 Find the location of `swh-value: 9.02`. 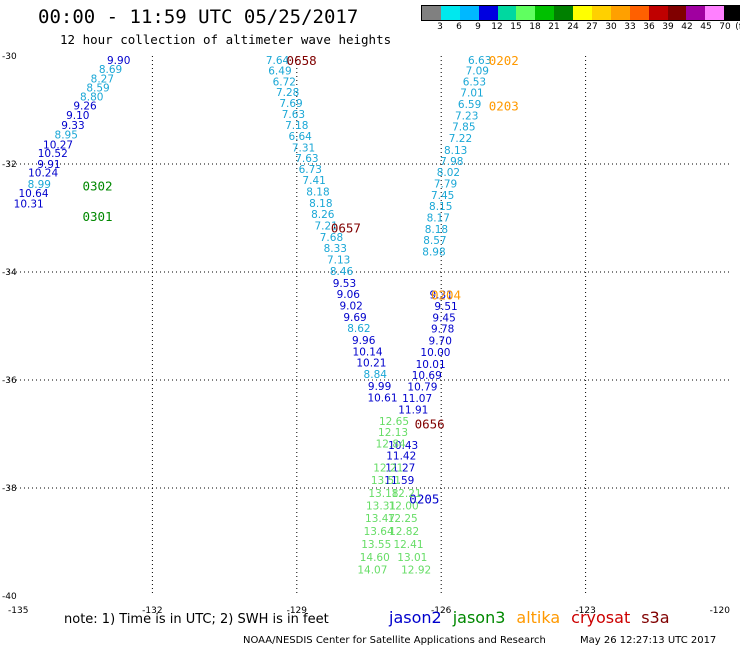

swh-value: 9.02 is located at coordinates (350, 306).